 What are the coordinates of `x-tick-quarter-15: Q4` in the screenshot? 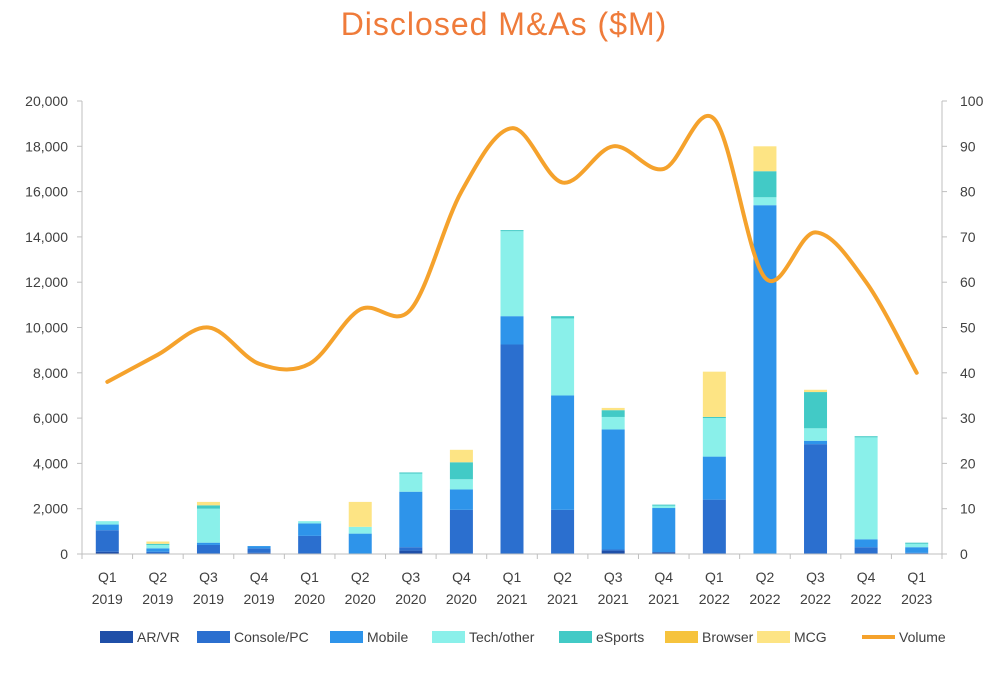 It's located at (866, 577).